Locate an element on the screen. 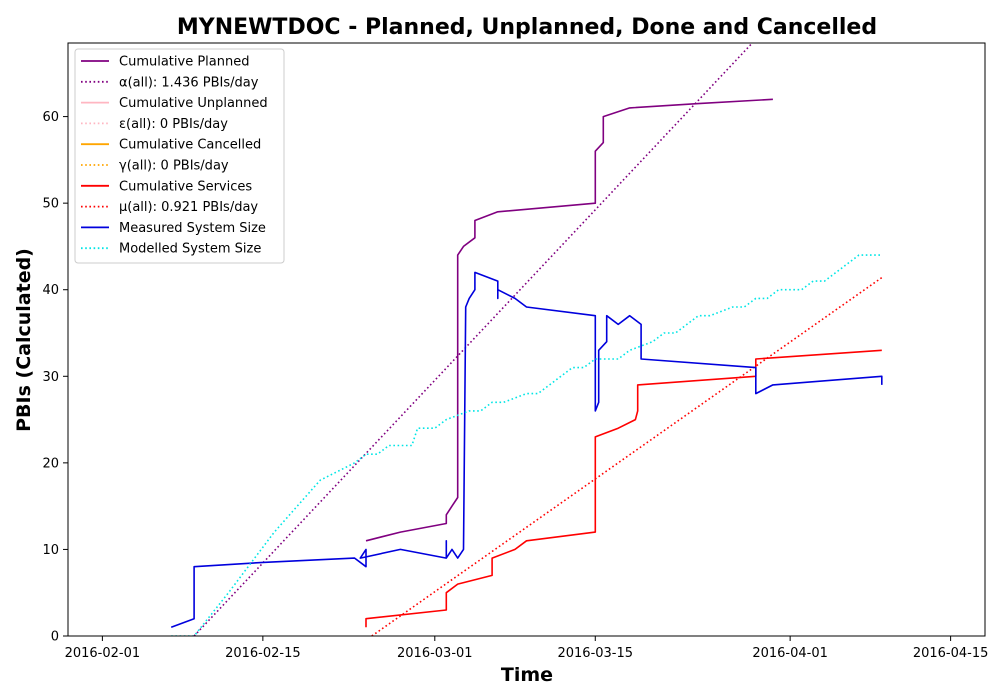 Image resolution: width=1000 pixels, height=700 pixels. legend-label: Cumulative Cancelled is located at coordinates (190, 145).